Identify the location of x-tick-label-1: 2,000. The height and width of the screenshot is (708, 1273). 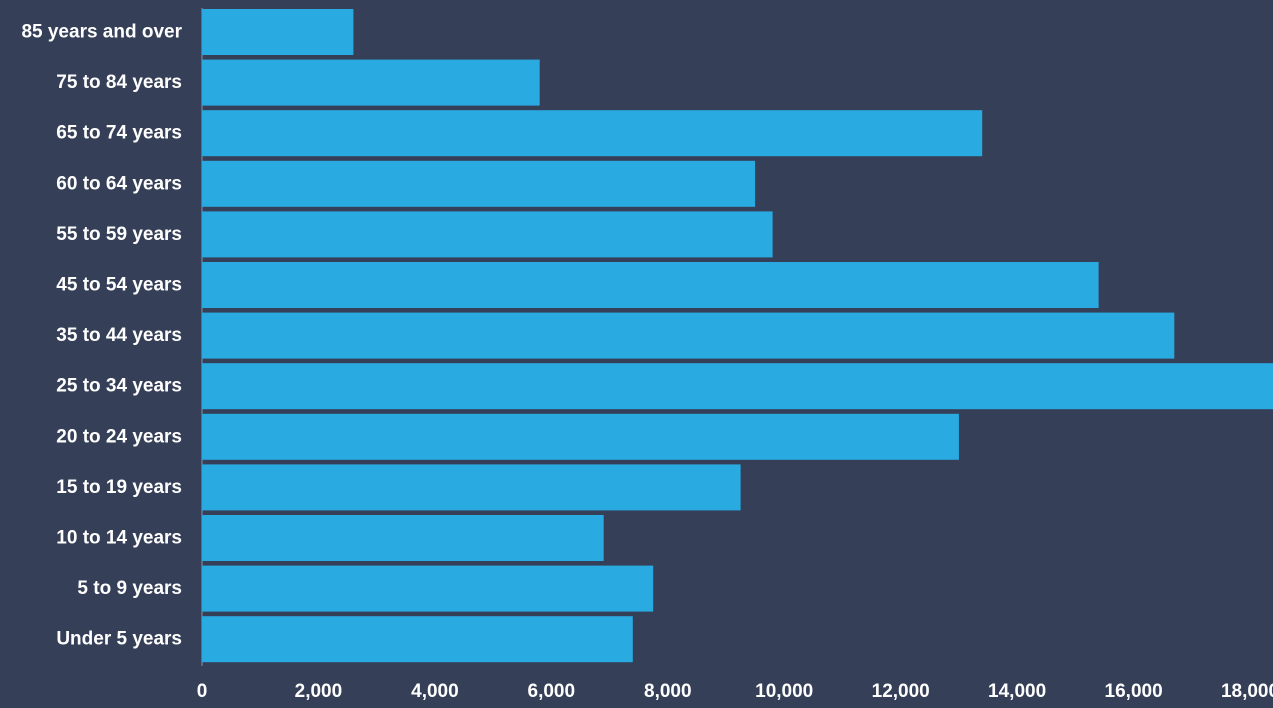
(319, 691).